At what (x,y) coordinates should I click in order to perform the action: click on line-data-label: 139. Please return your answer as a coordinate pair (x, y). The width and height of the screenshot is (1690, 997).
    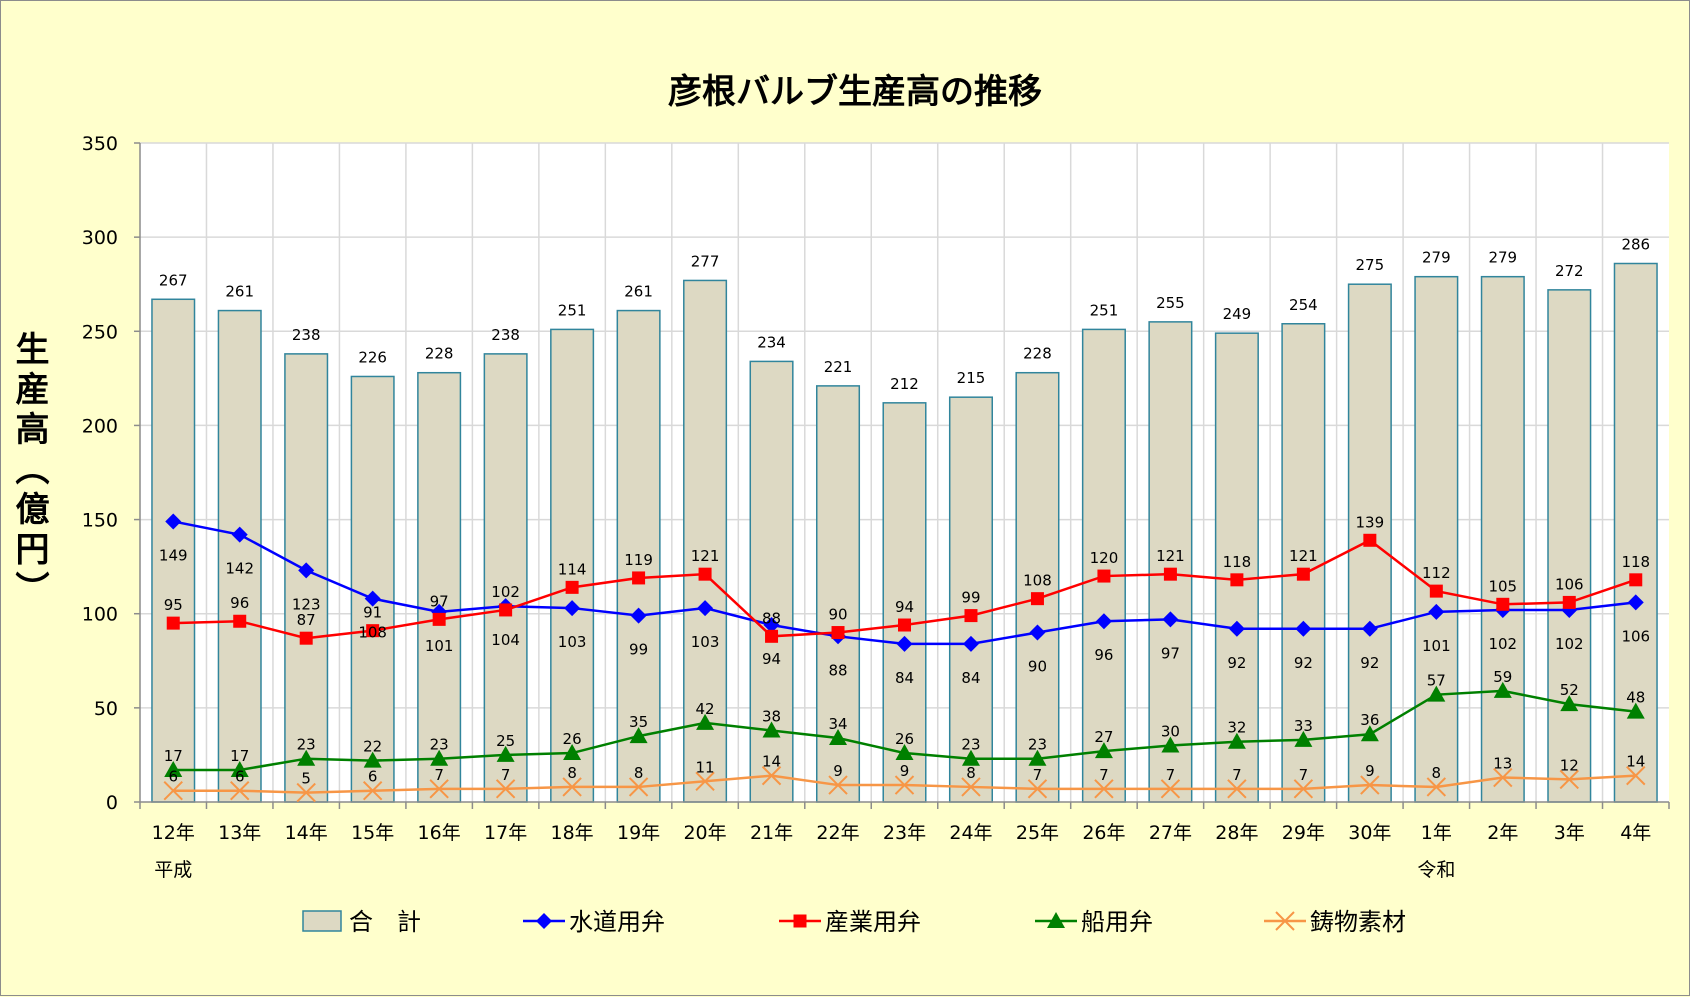
    Looking at the image, I should click on (1370, 522).